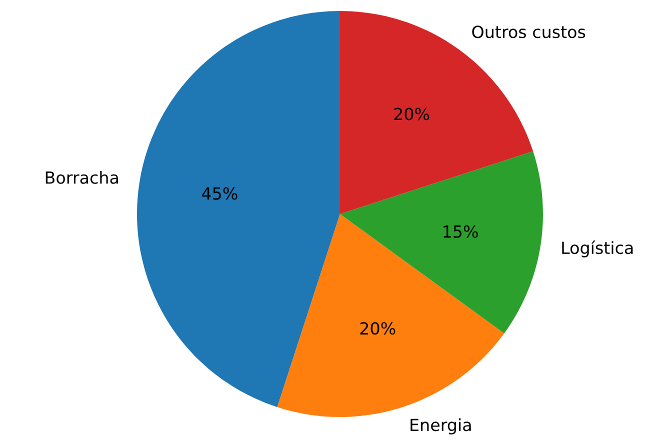 The width and height of the screenshot is (668, 445). Describe the element at coordinates (440, 426) in the screenshot. I see `slice-label: Energia` at that location.